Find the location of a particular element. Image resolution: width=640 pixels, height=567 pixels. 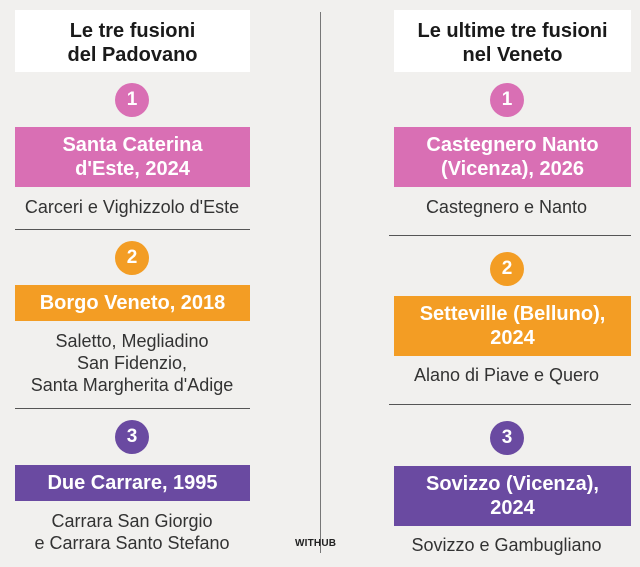

left-merger-3-name: Due Carrare, 1995 is located at coordinates (132, 483).